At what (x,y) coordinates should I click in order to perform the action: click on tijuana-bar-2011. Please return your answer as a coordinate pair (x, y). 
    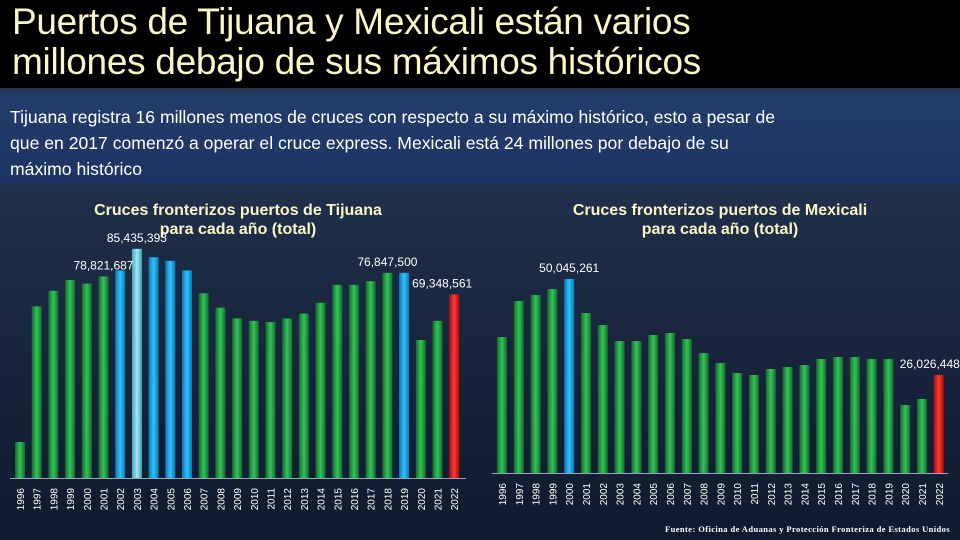
    Looking at the image, I should click on (270, 400).